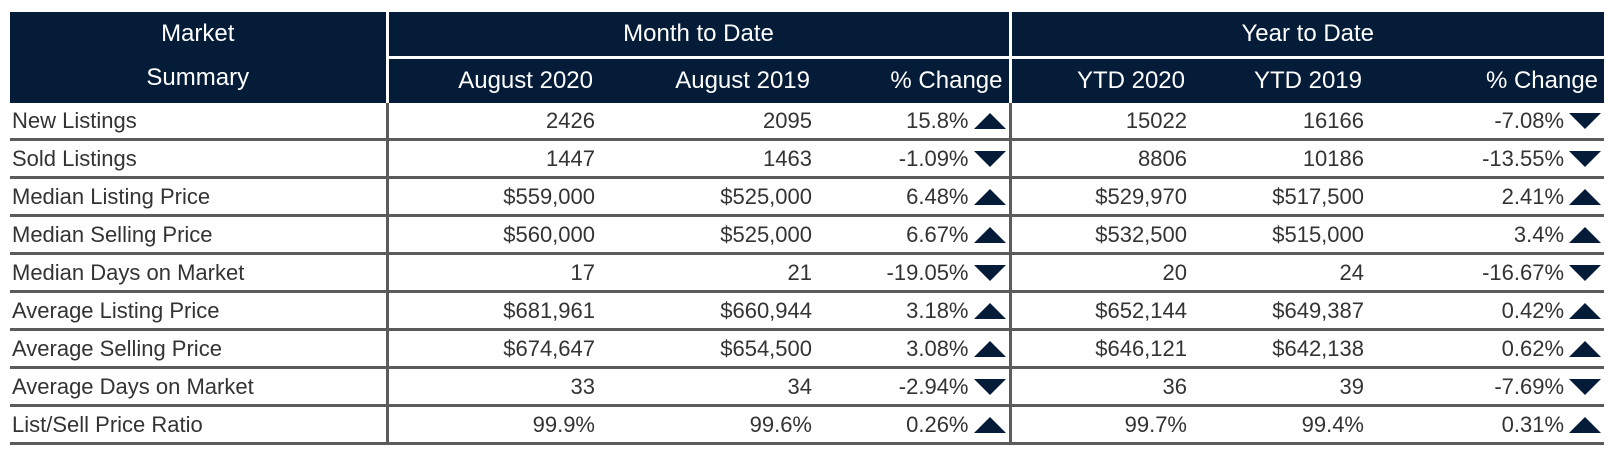 This screenshot has width=1619, height=466. I want to click on mtd-2020-value: 33, so click(493, 387).